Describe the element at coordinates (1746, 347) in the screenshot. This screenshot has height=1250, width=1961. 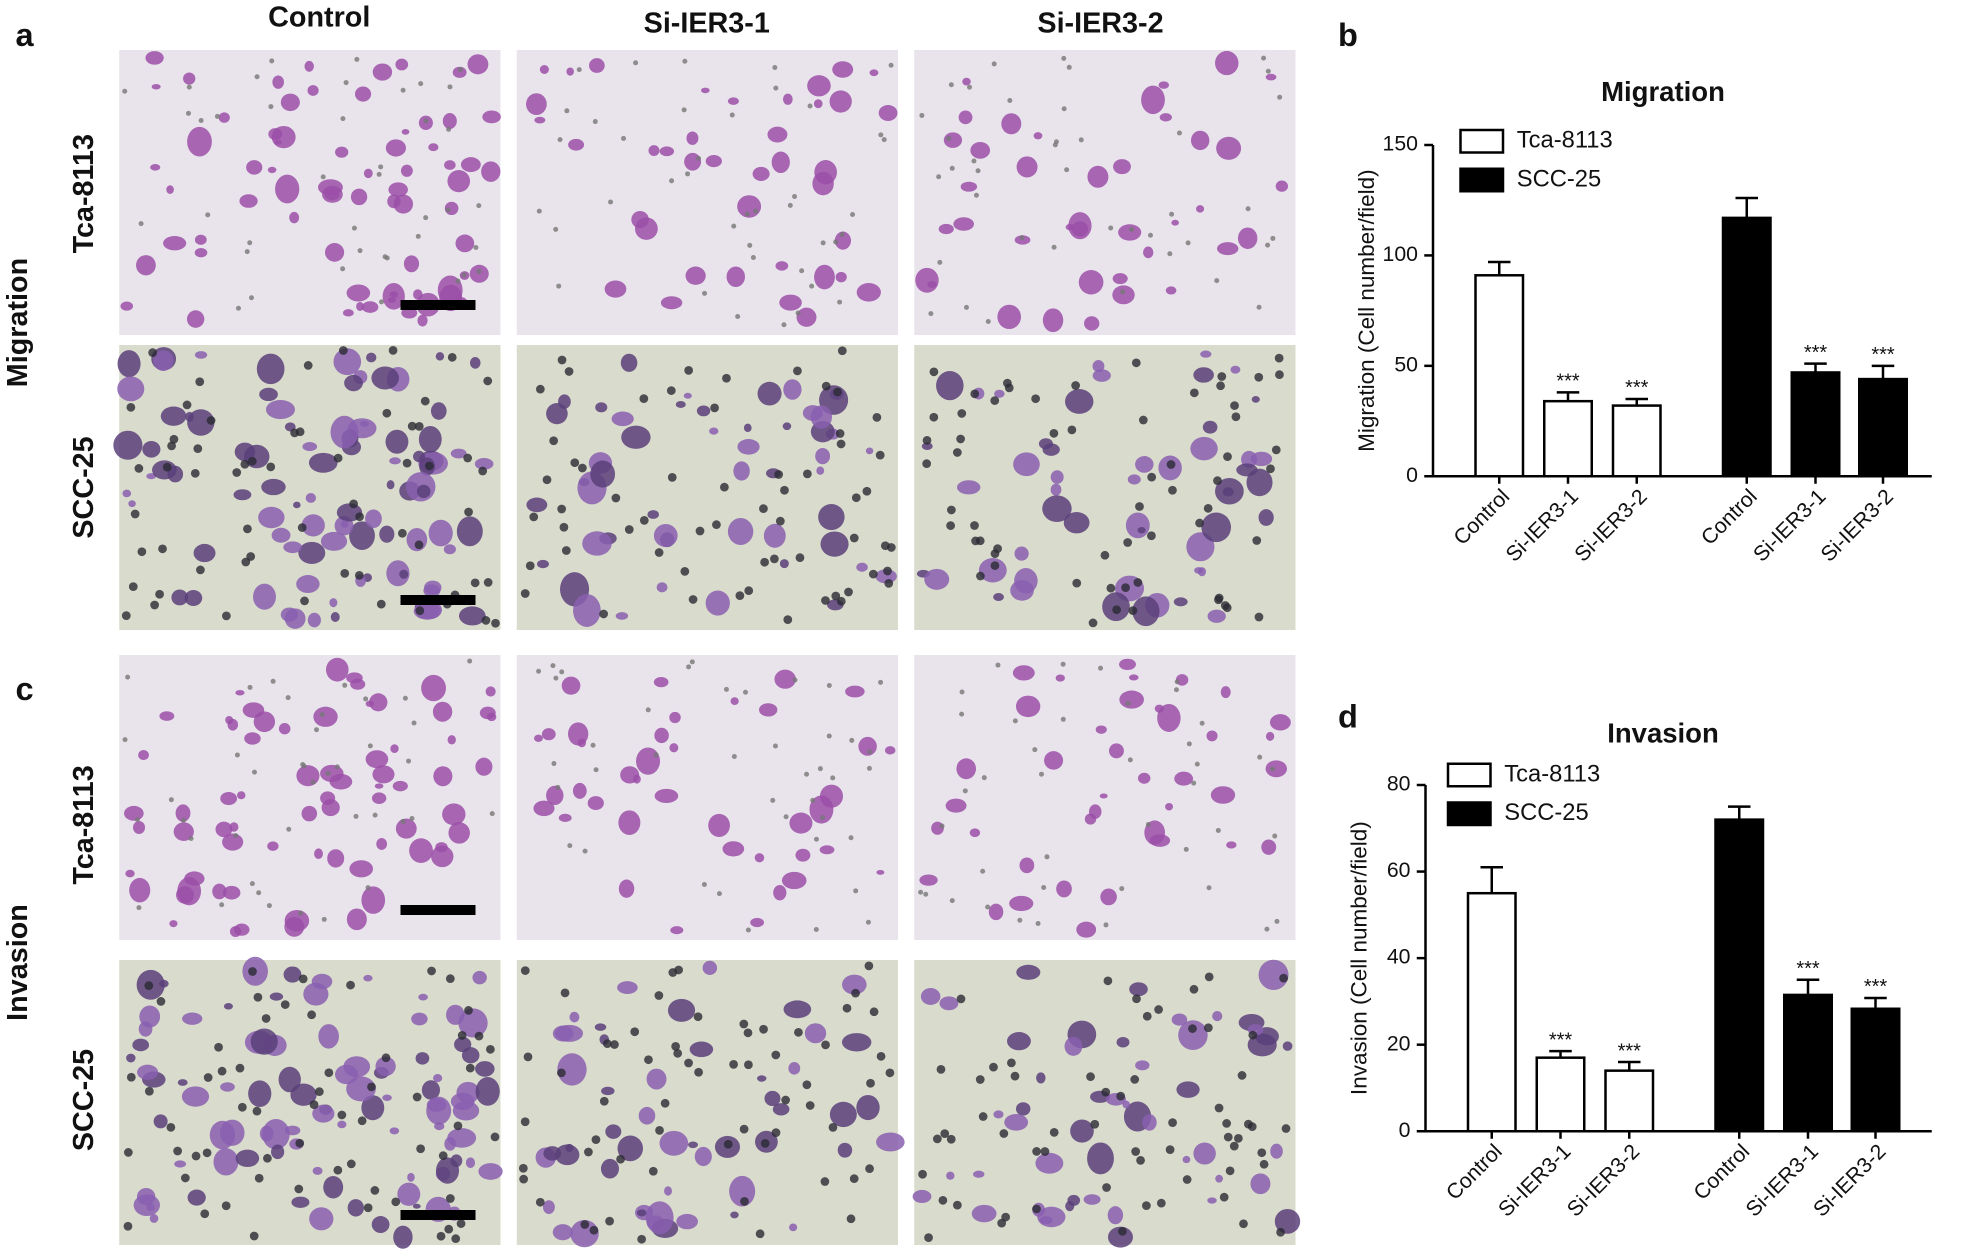
I see `bar` at that location.